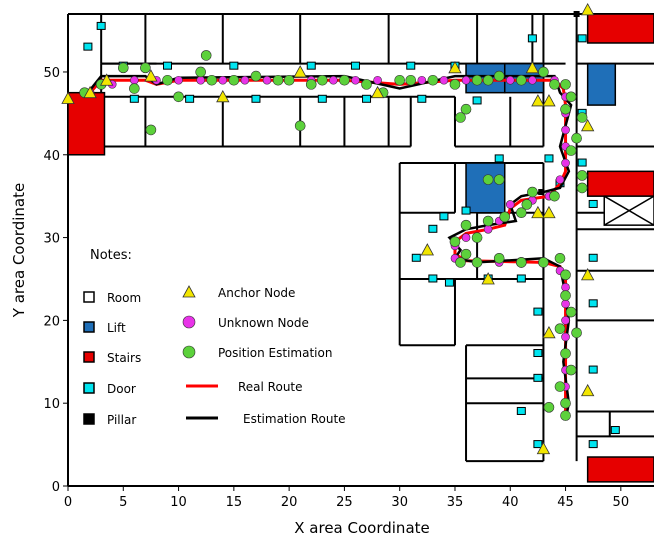  I want to click on x-tick-label: 0, so click(68, 502).